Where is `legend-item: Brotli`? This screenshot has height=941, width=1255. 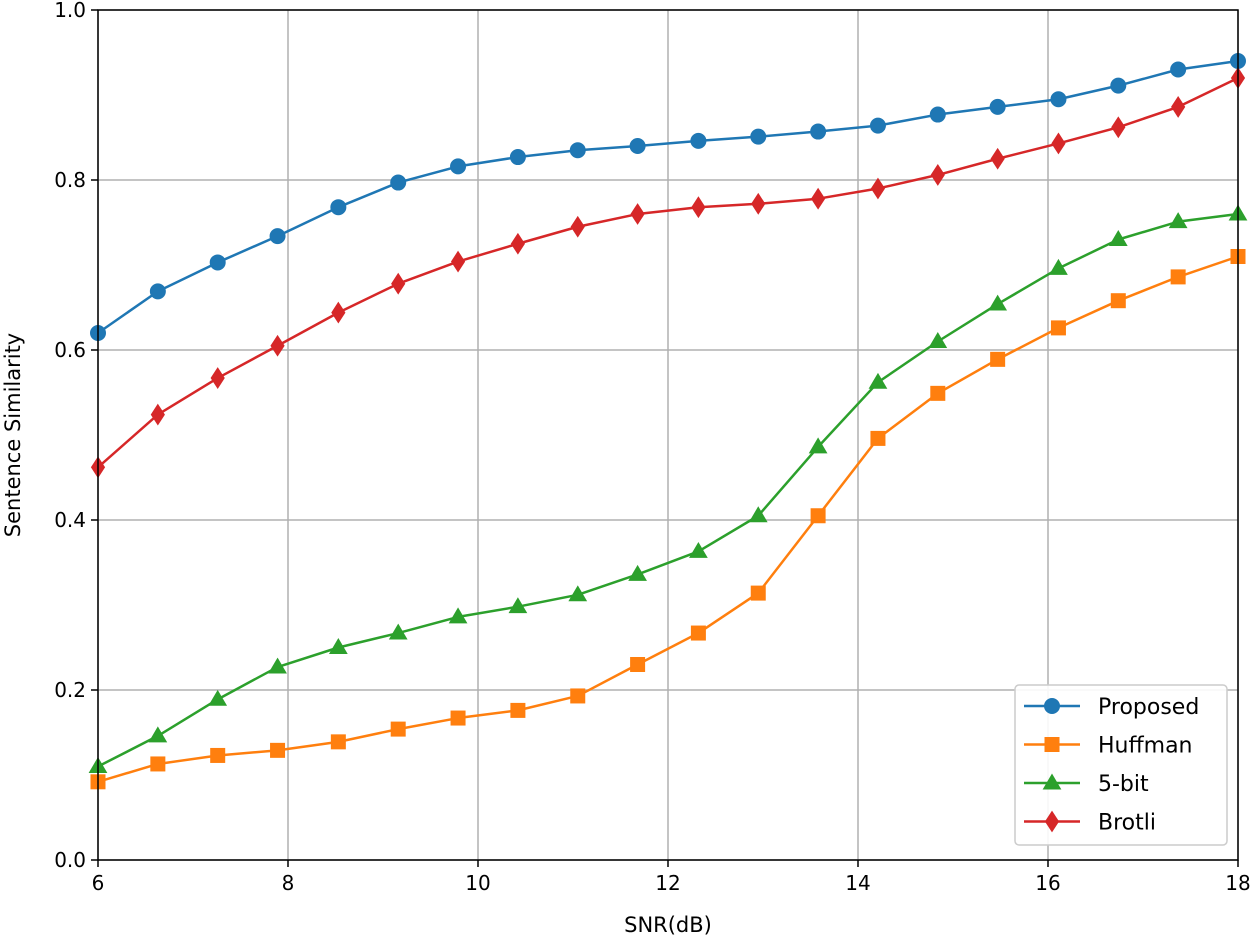 legend-item: Brotli is located at coordinates (1090, 823).